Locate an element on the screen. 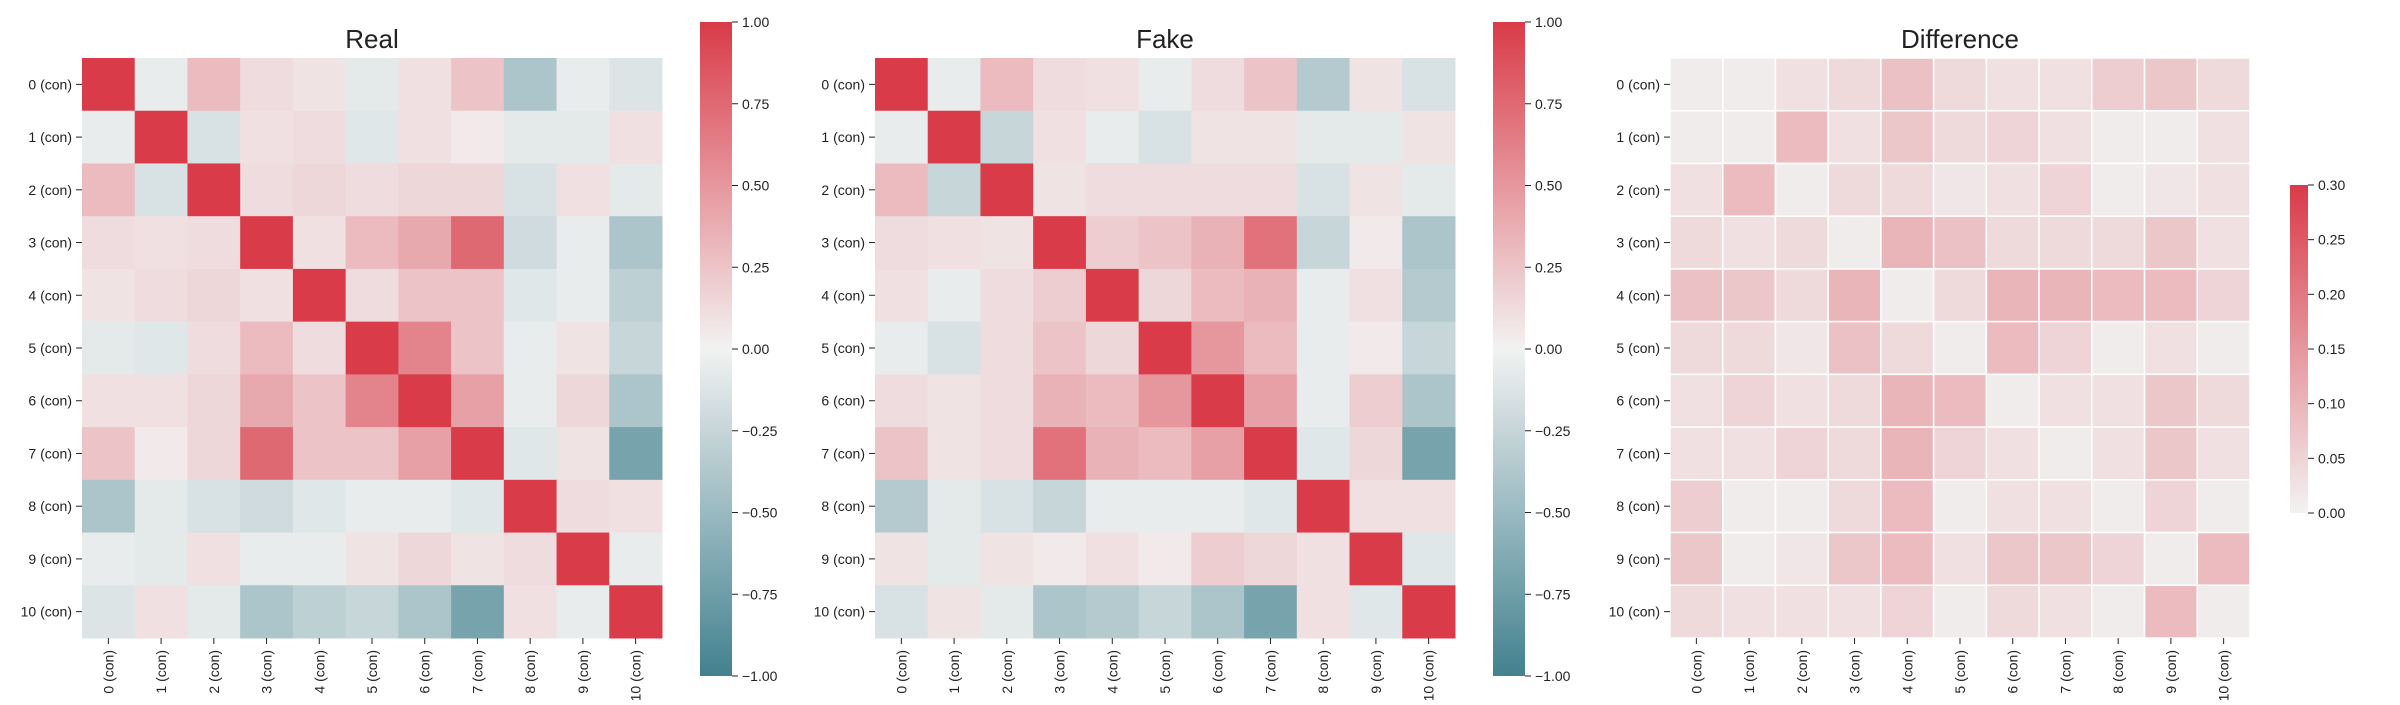 This screenshot has height=705, width=2400. x-tick-label: 10 (con) is located at coordinates (636, 675).